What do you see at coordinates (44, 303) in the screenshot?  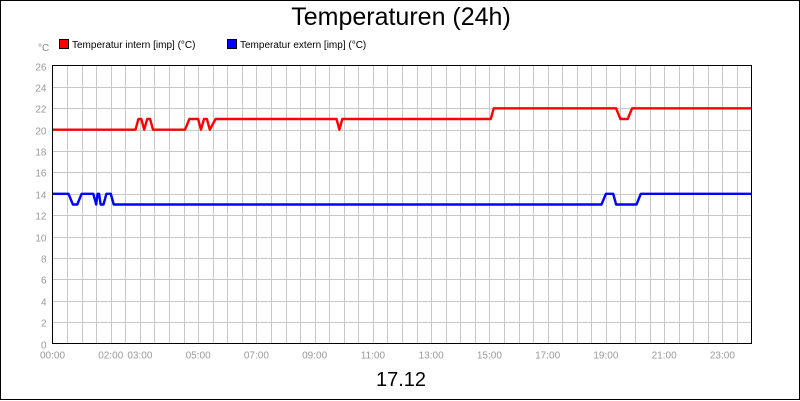 I see `y-tick-label: 4` at bounding box center [44, 303].